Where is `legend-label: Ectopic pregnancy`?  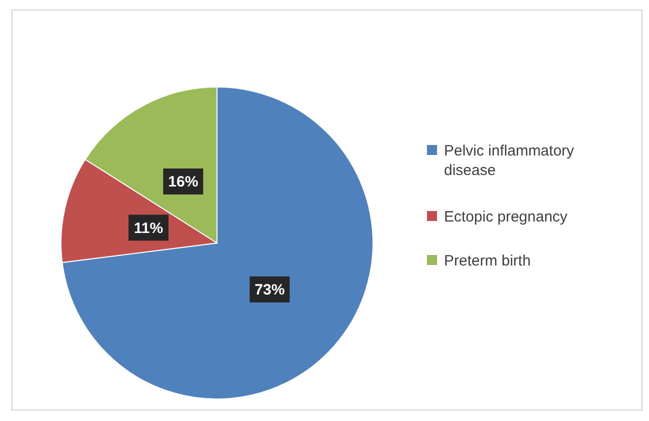
legend-label: Ectopic pregnancy is located at coordinates (506, 217).